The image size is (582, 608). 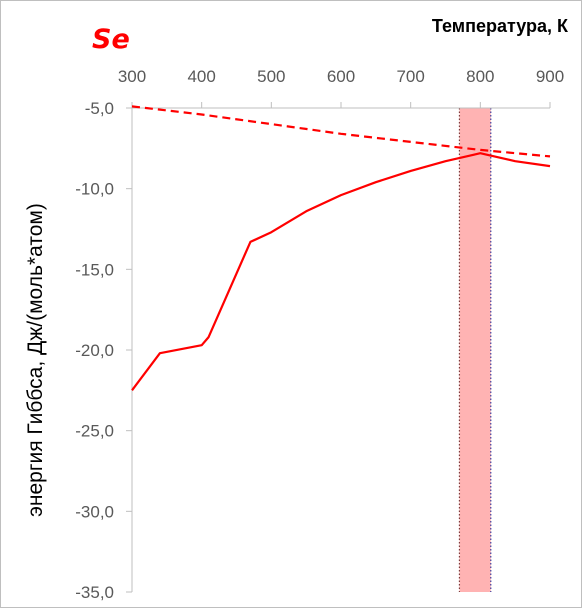 What do you see at coordinates (94, 511) in the screenshot?
I see `y-tick-label: -30,0` at bounding box center [94, 511].